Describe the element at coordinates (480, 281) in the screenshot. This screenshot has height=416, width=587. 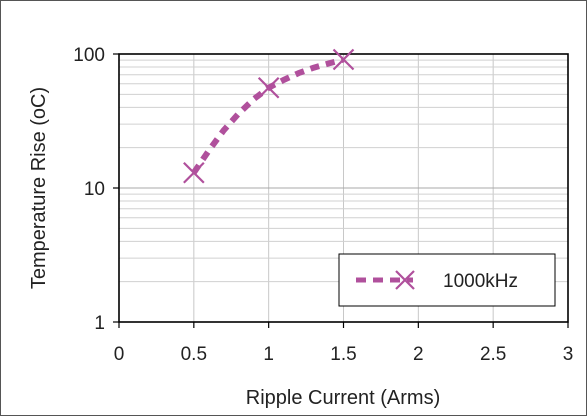
I see `legend-label: 1000kHz` at that location.